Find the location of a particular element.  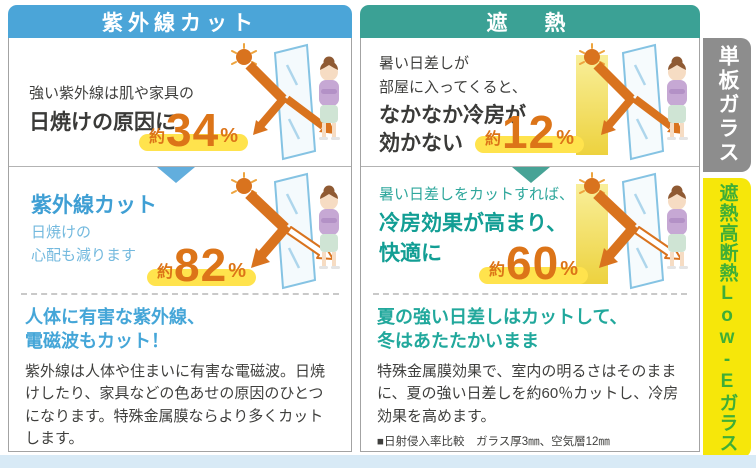

heat-detail-heading-2: 冬はあたたかいまま is located at coordinates (458, 341).